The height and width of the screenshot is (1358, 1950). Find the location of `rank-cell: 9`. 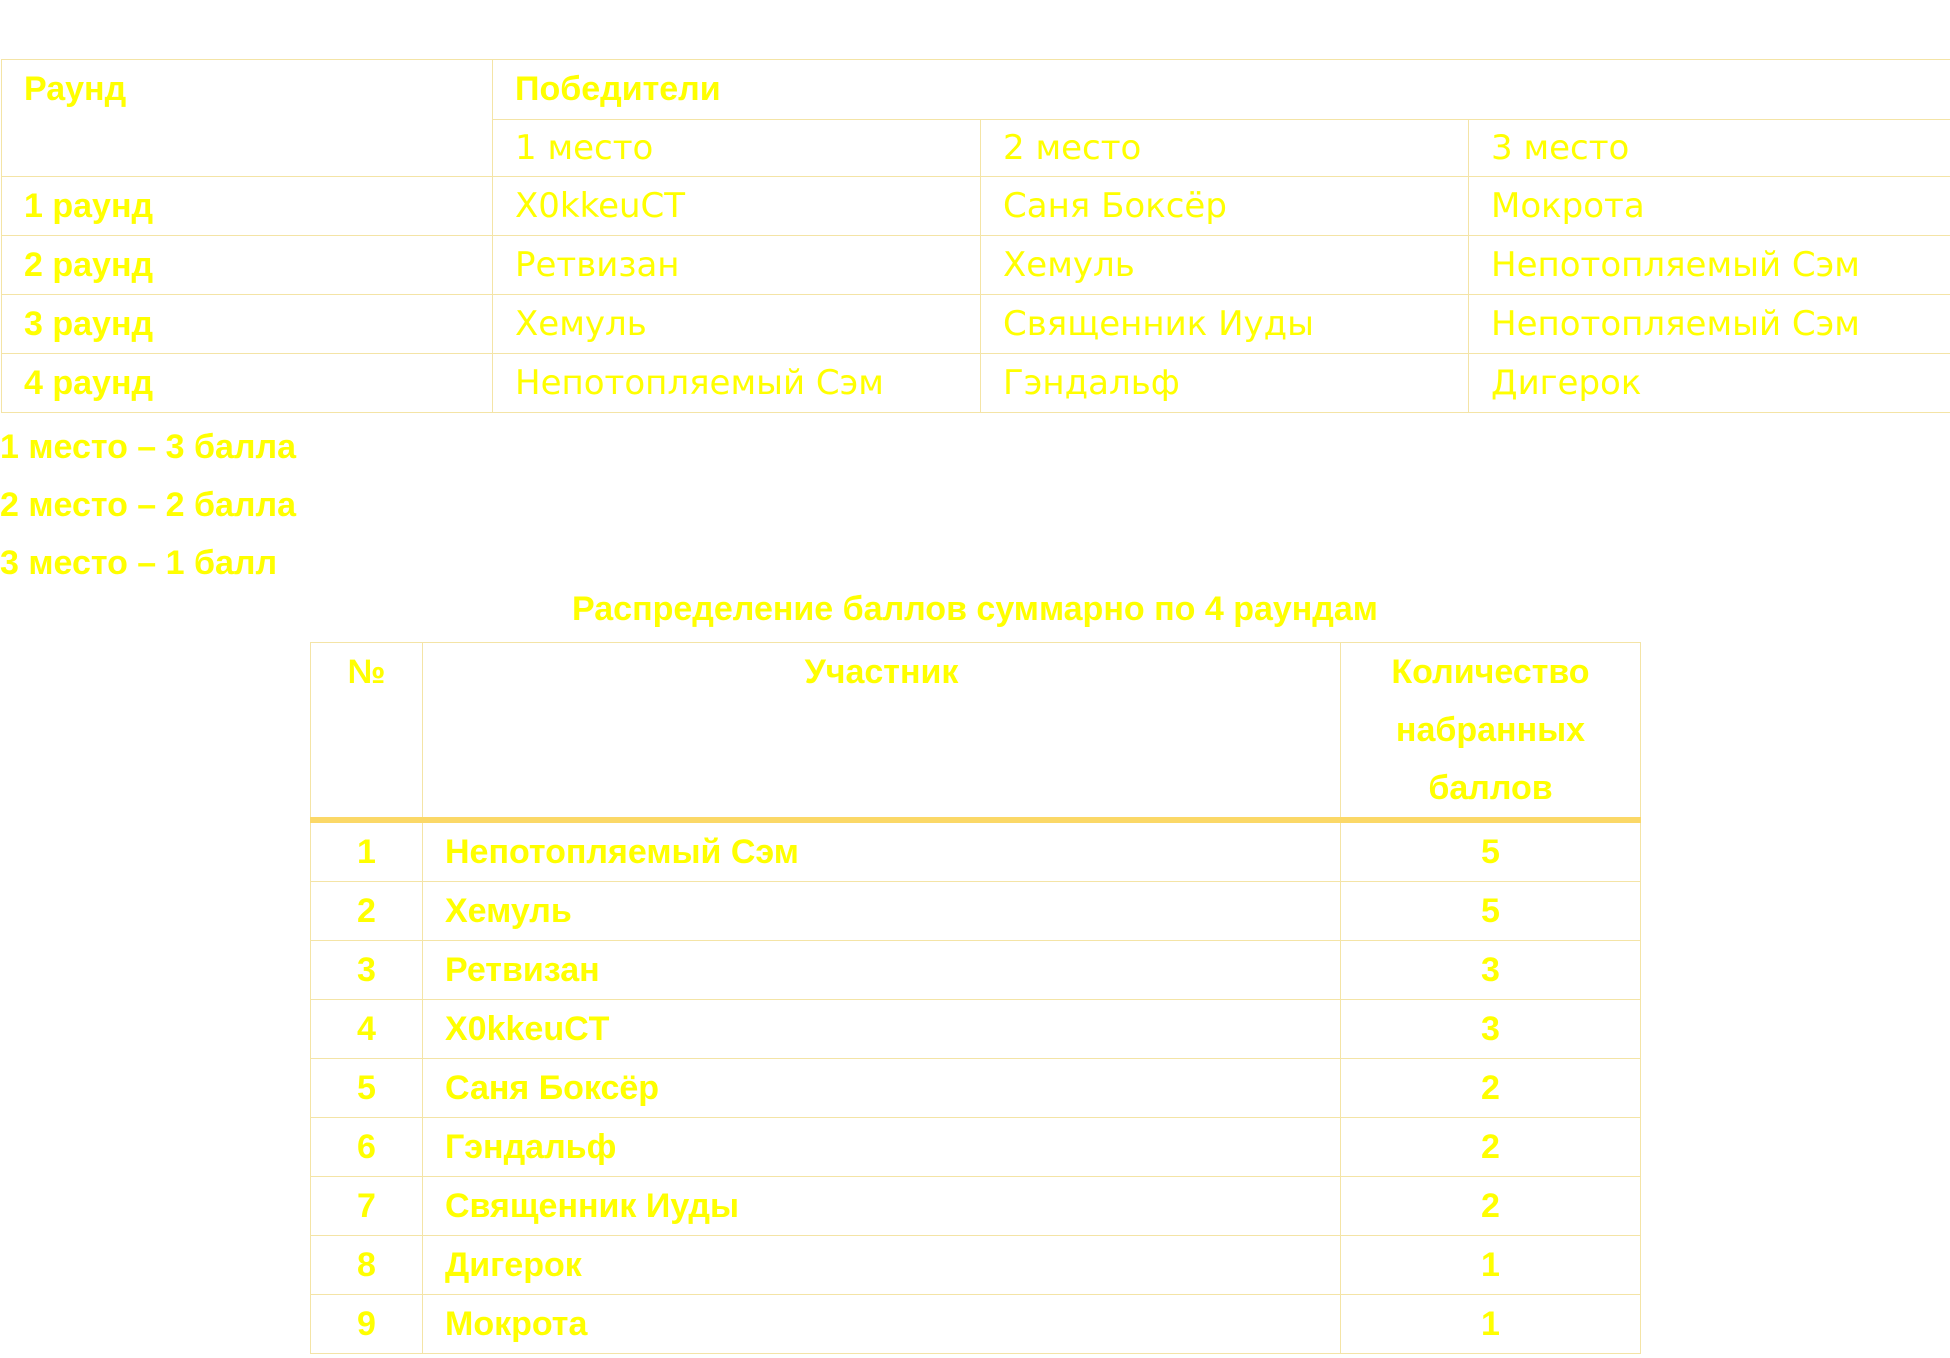

rank-cell: 9 is located at coordinates (366, 1324).